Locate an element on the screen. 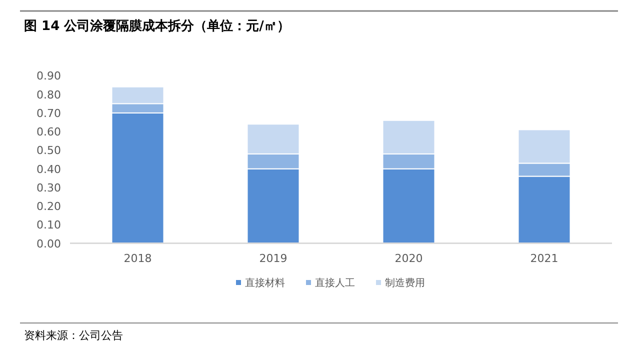 This screenshot has width=638, height=349. legend-label: 制造费用 is located at coordinates (405, 283).